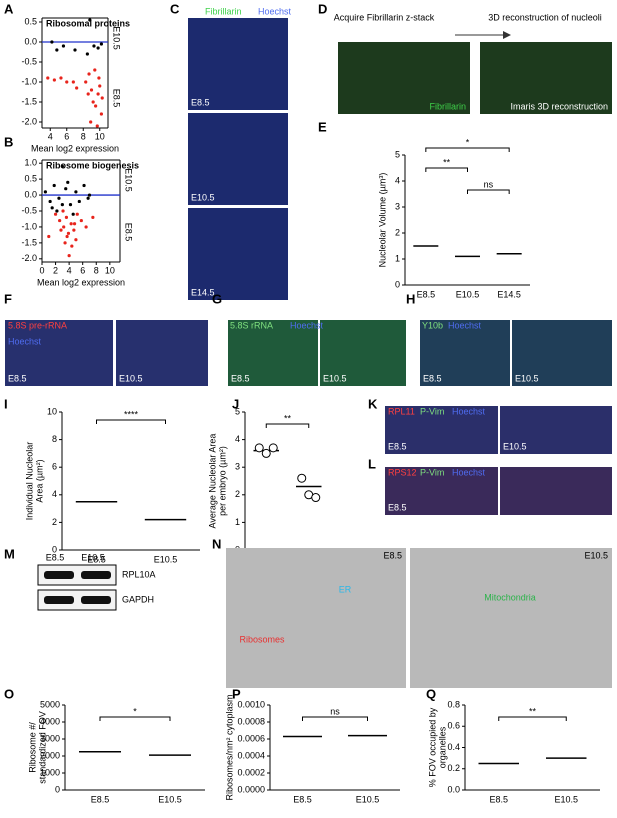  I want to click on y-tick-label: 0.8, so click(453, 704).